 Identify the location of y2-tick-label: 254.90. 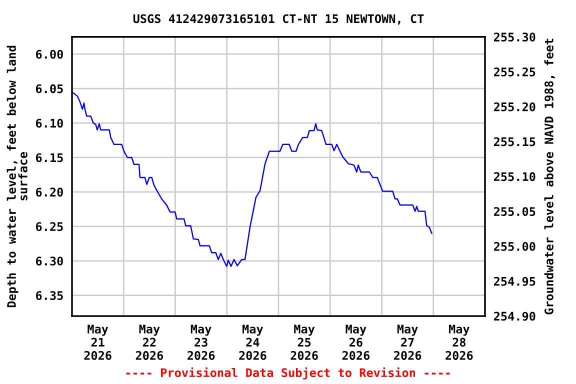
(515, 316).